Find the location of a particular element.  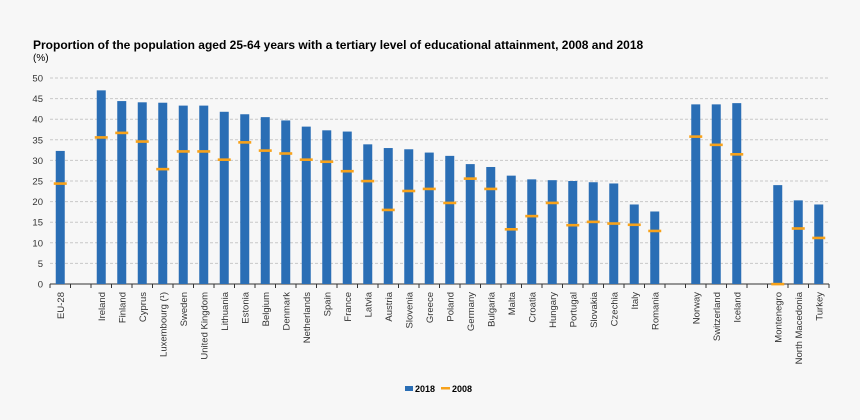

marker-2008-united-kingdom is located at coordinates (204, 151).